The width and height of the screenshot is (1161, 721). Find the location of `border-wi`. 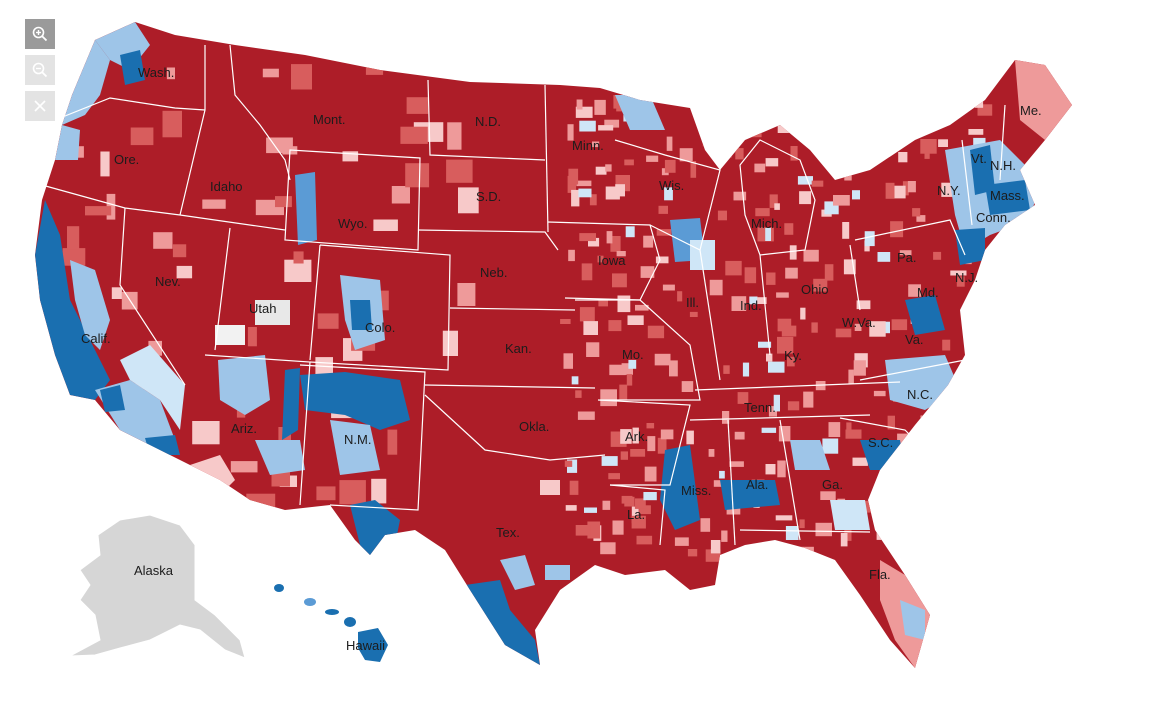

border-wi is located at coordinates (667, 195).